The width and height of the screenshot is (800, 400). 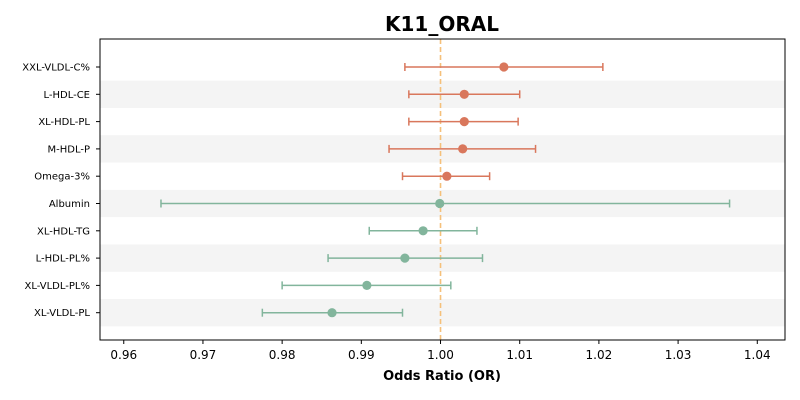 I want to click on x-tick-label: 0.98, so click(x=282, y=355).